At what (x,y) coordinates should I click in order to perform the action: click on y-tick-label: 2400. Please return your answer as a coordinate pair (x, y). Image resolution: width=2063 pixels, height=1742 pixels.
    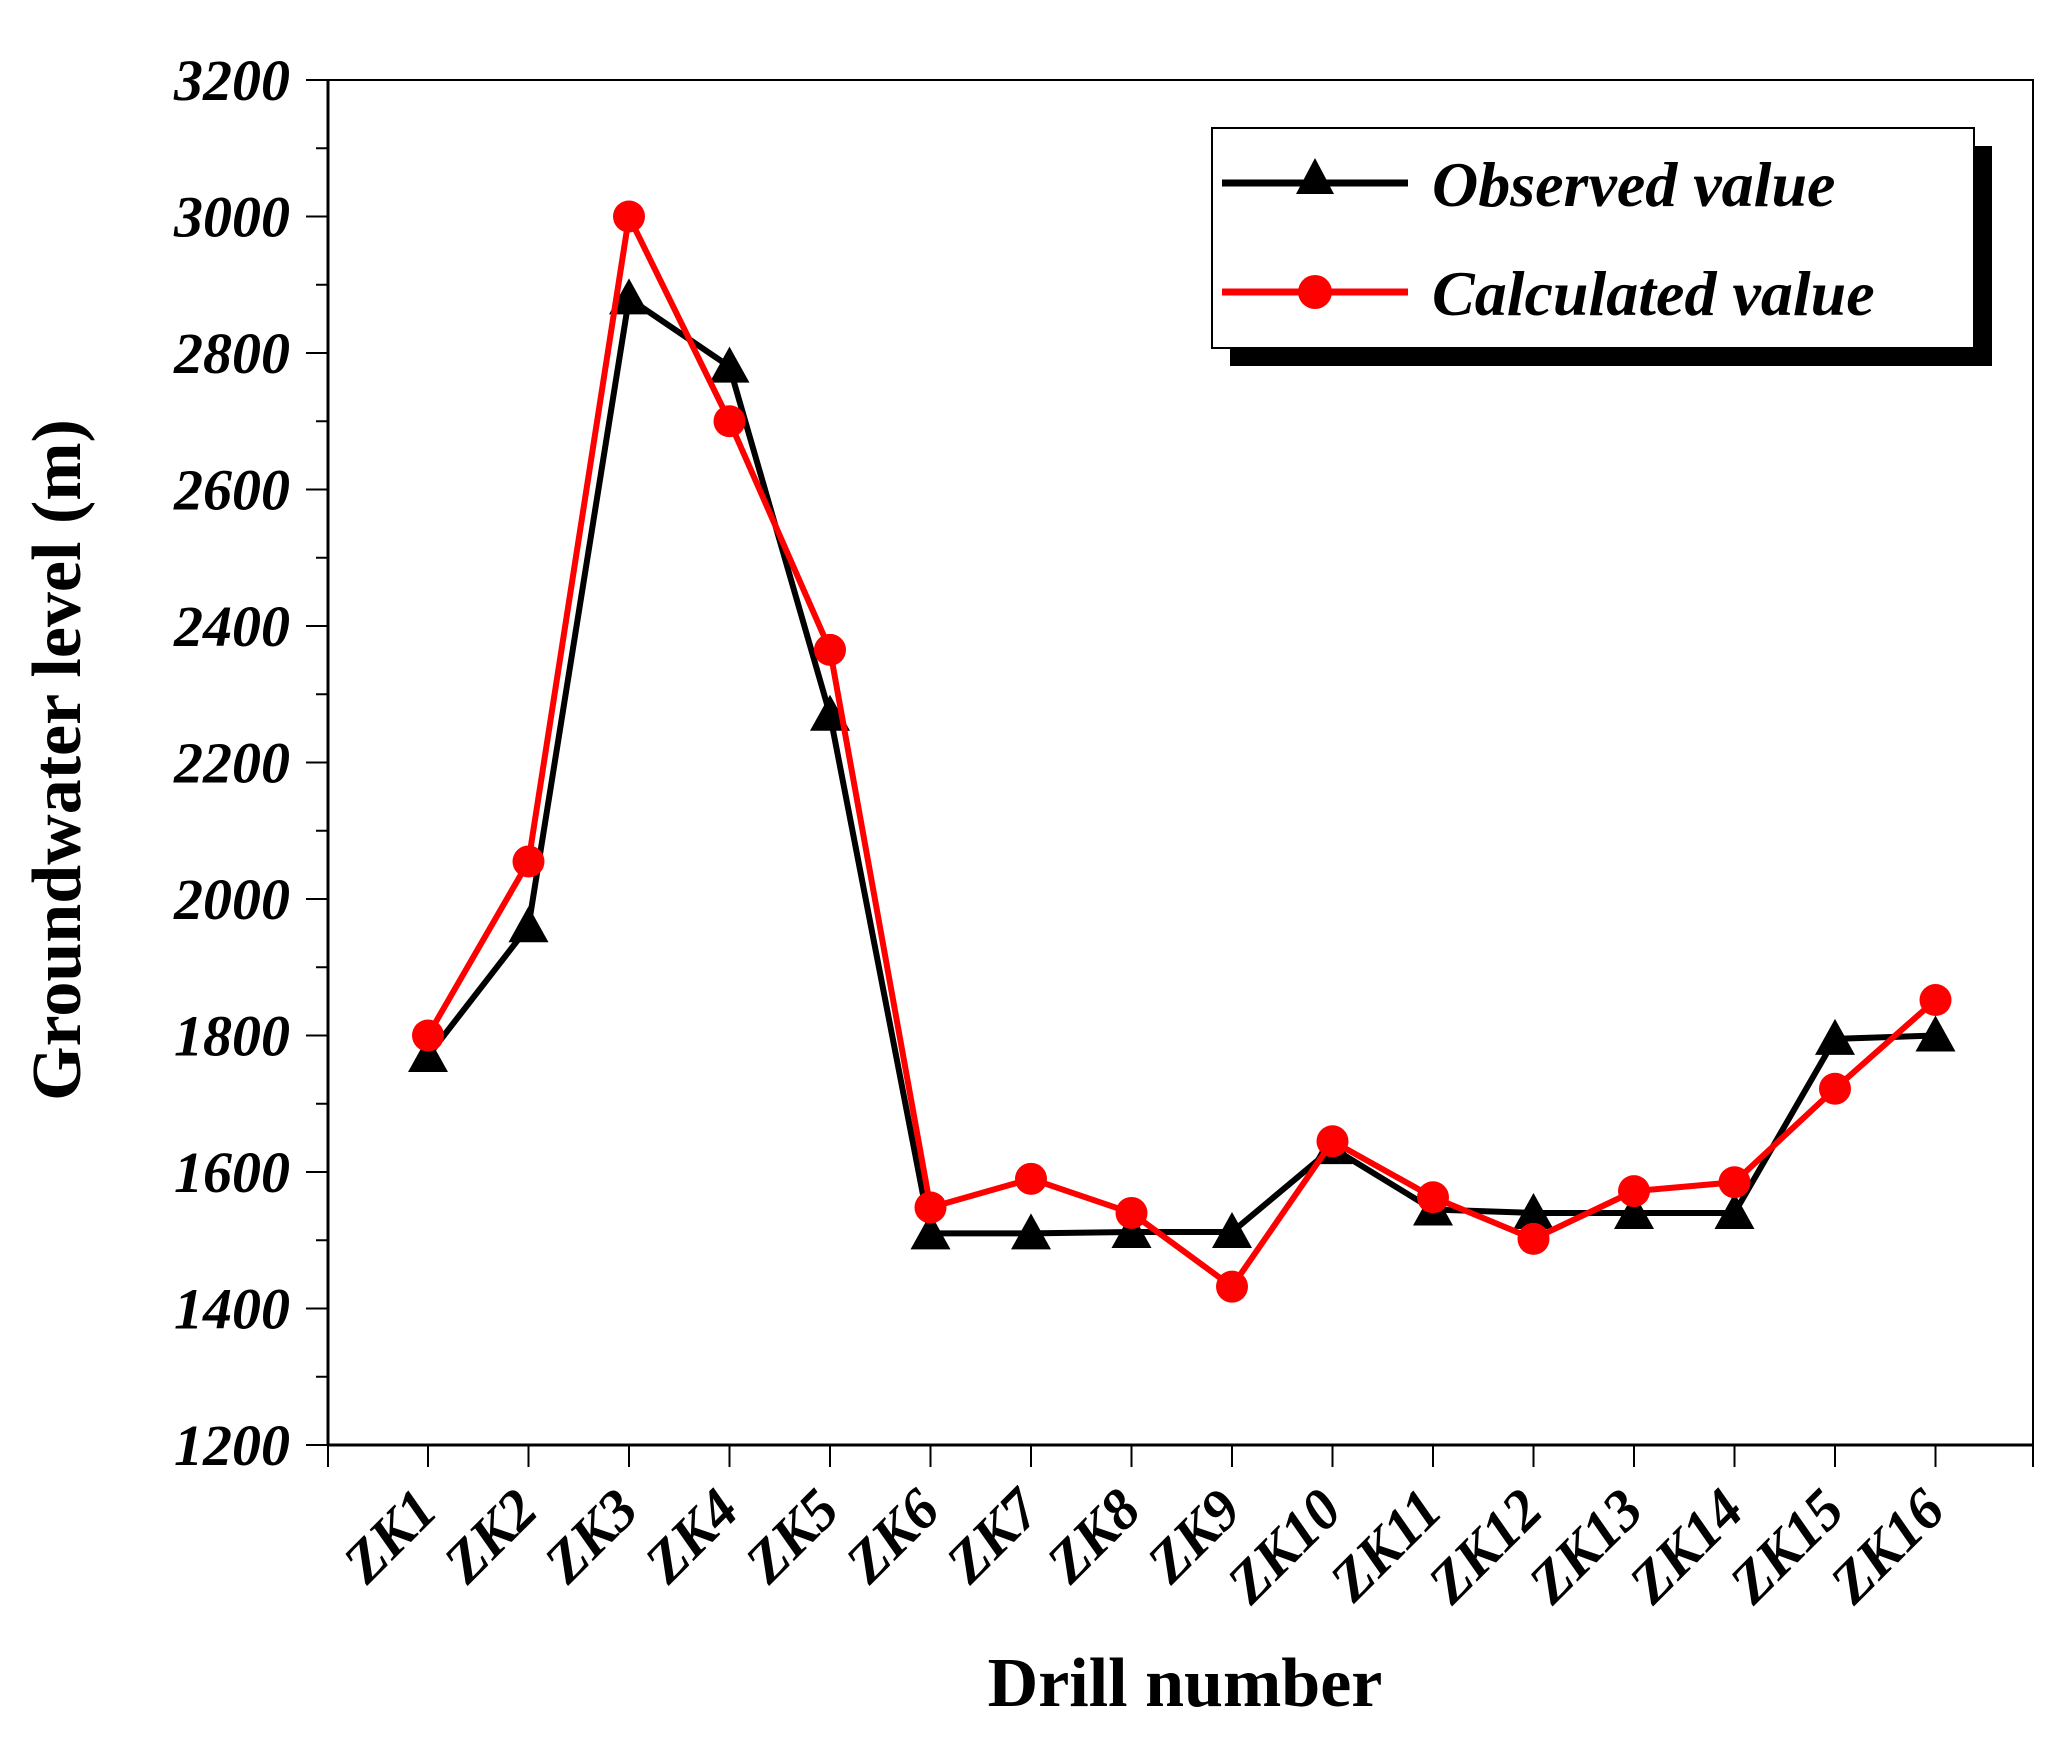
    Looking at the image, I should click on (231, 626).